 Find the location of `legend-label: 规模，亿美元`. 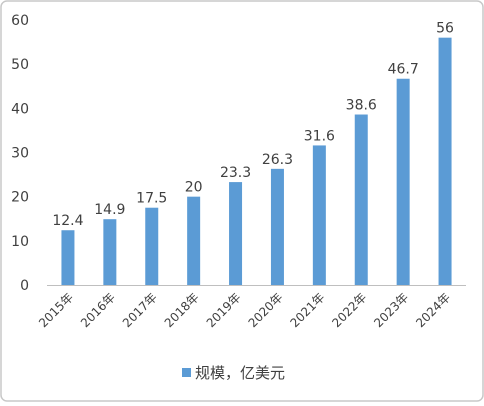

legend-label: 规模，亿美元 is located at coordinates (240, 373).